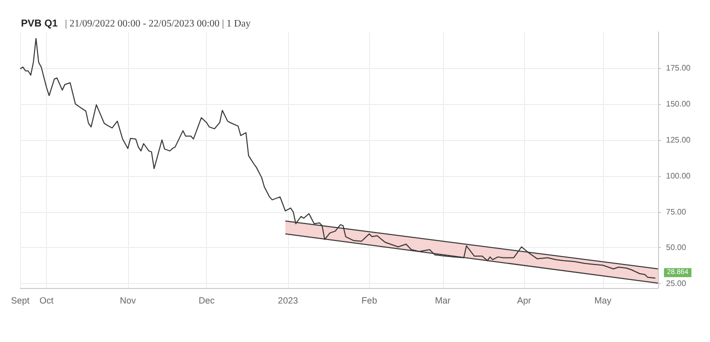 This screenshot has width=710, height=342. I want to click on x-tick-label: Dec, so click(207, 301).